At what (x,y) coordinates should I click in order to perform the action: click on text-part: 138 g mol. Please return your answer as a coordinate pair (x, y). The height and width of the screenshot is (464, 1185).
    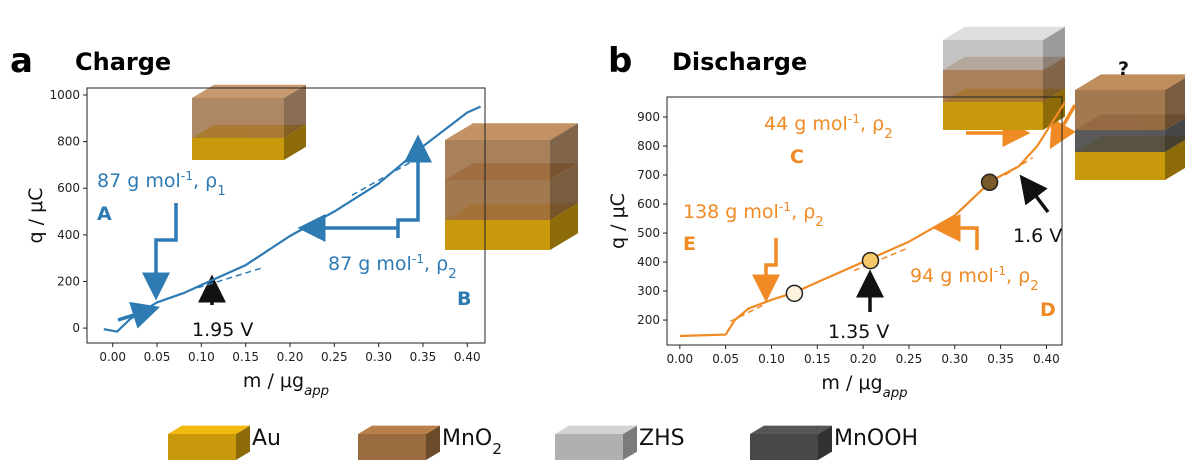
    Looking at the image, I should click on (731, 212).